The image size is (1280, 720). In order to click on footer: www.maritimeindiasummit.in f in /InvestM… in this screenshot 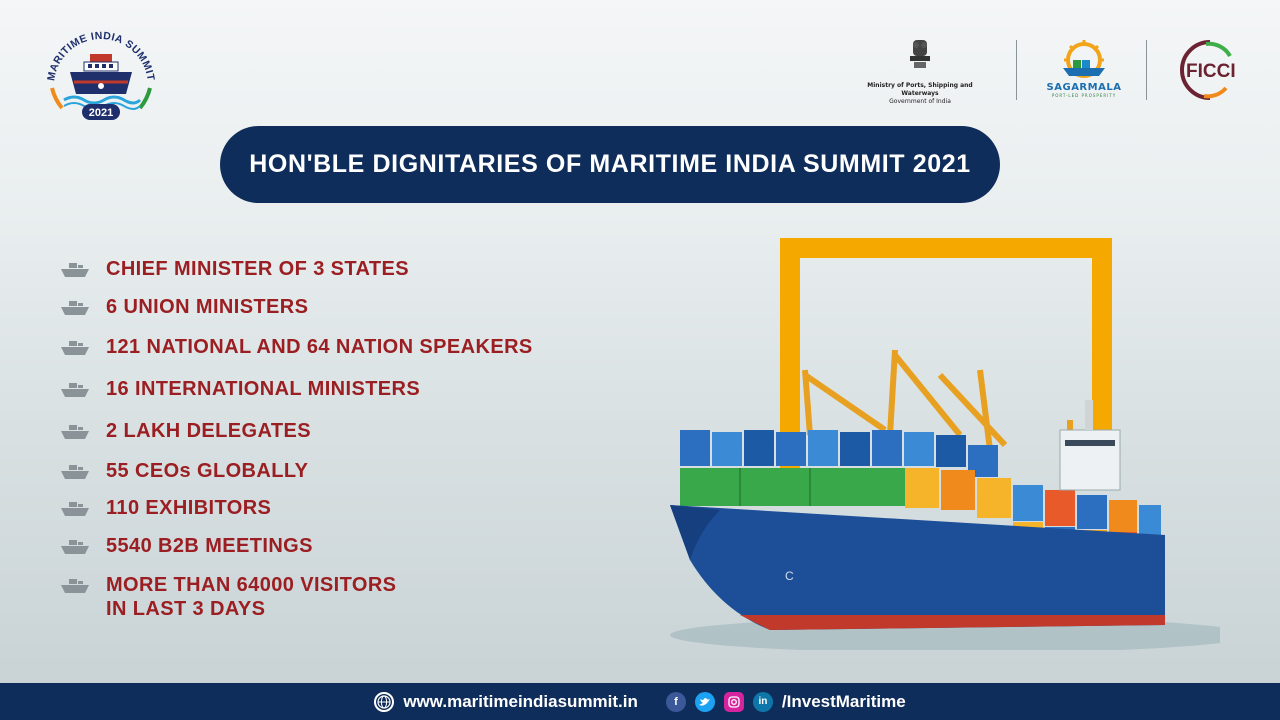, I will do `click(640, 701)`.